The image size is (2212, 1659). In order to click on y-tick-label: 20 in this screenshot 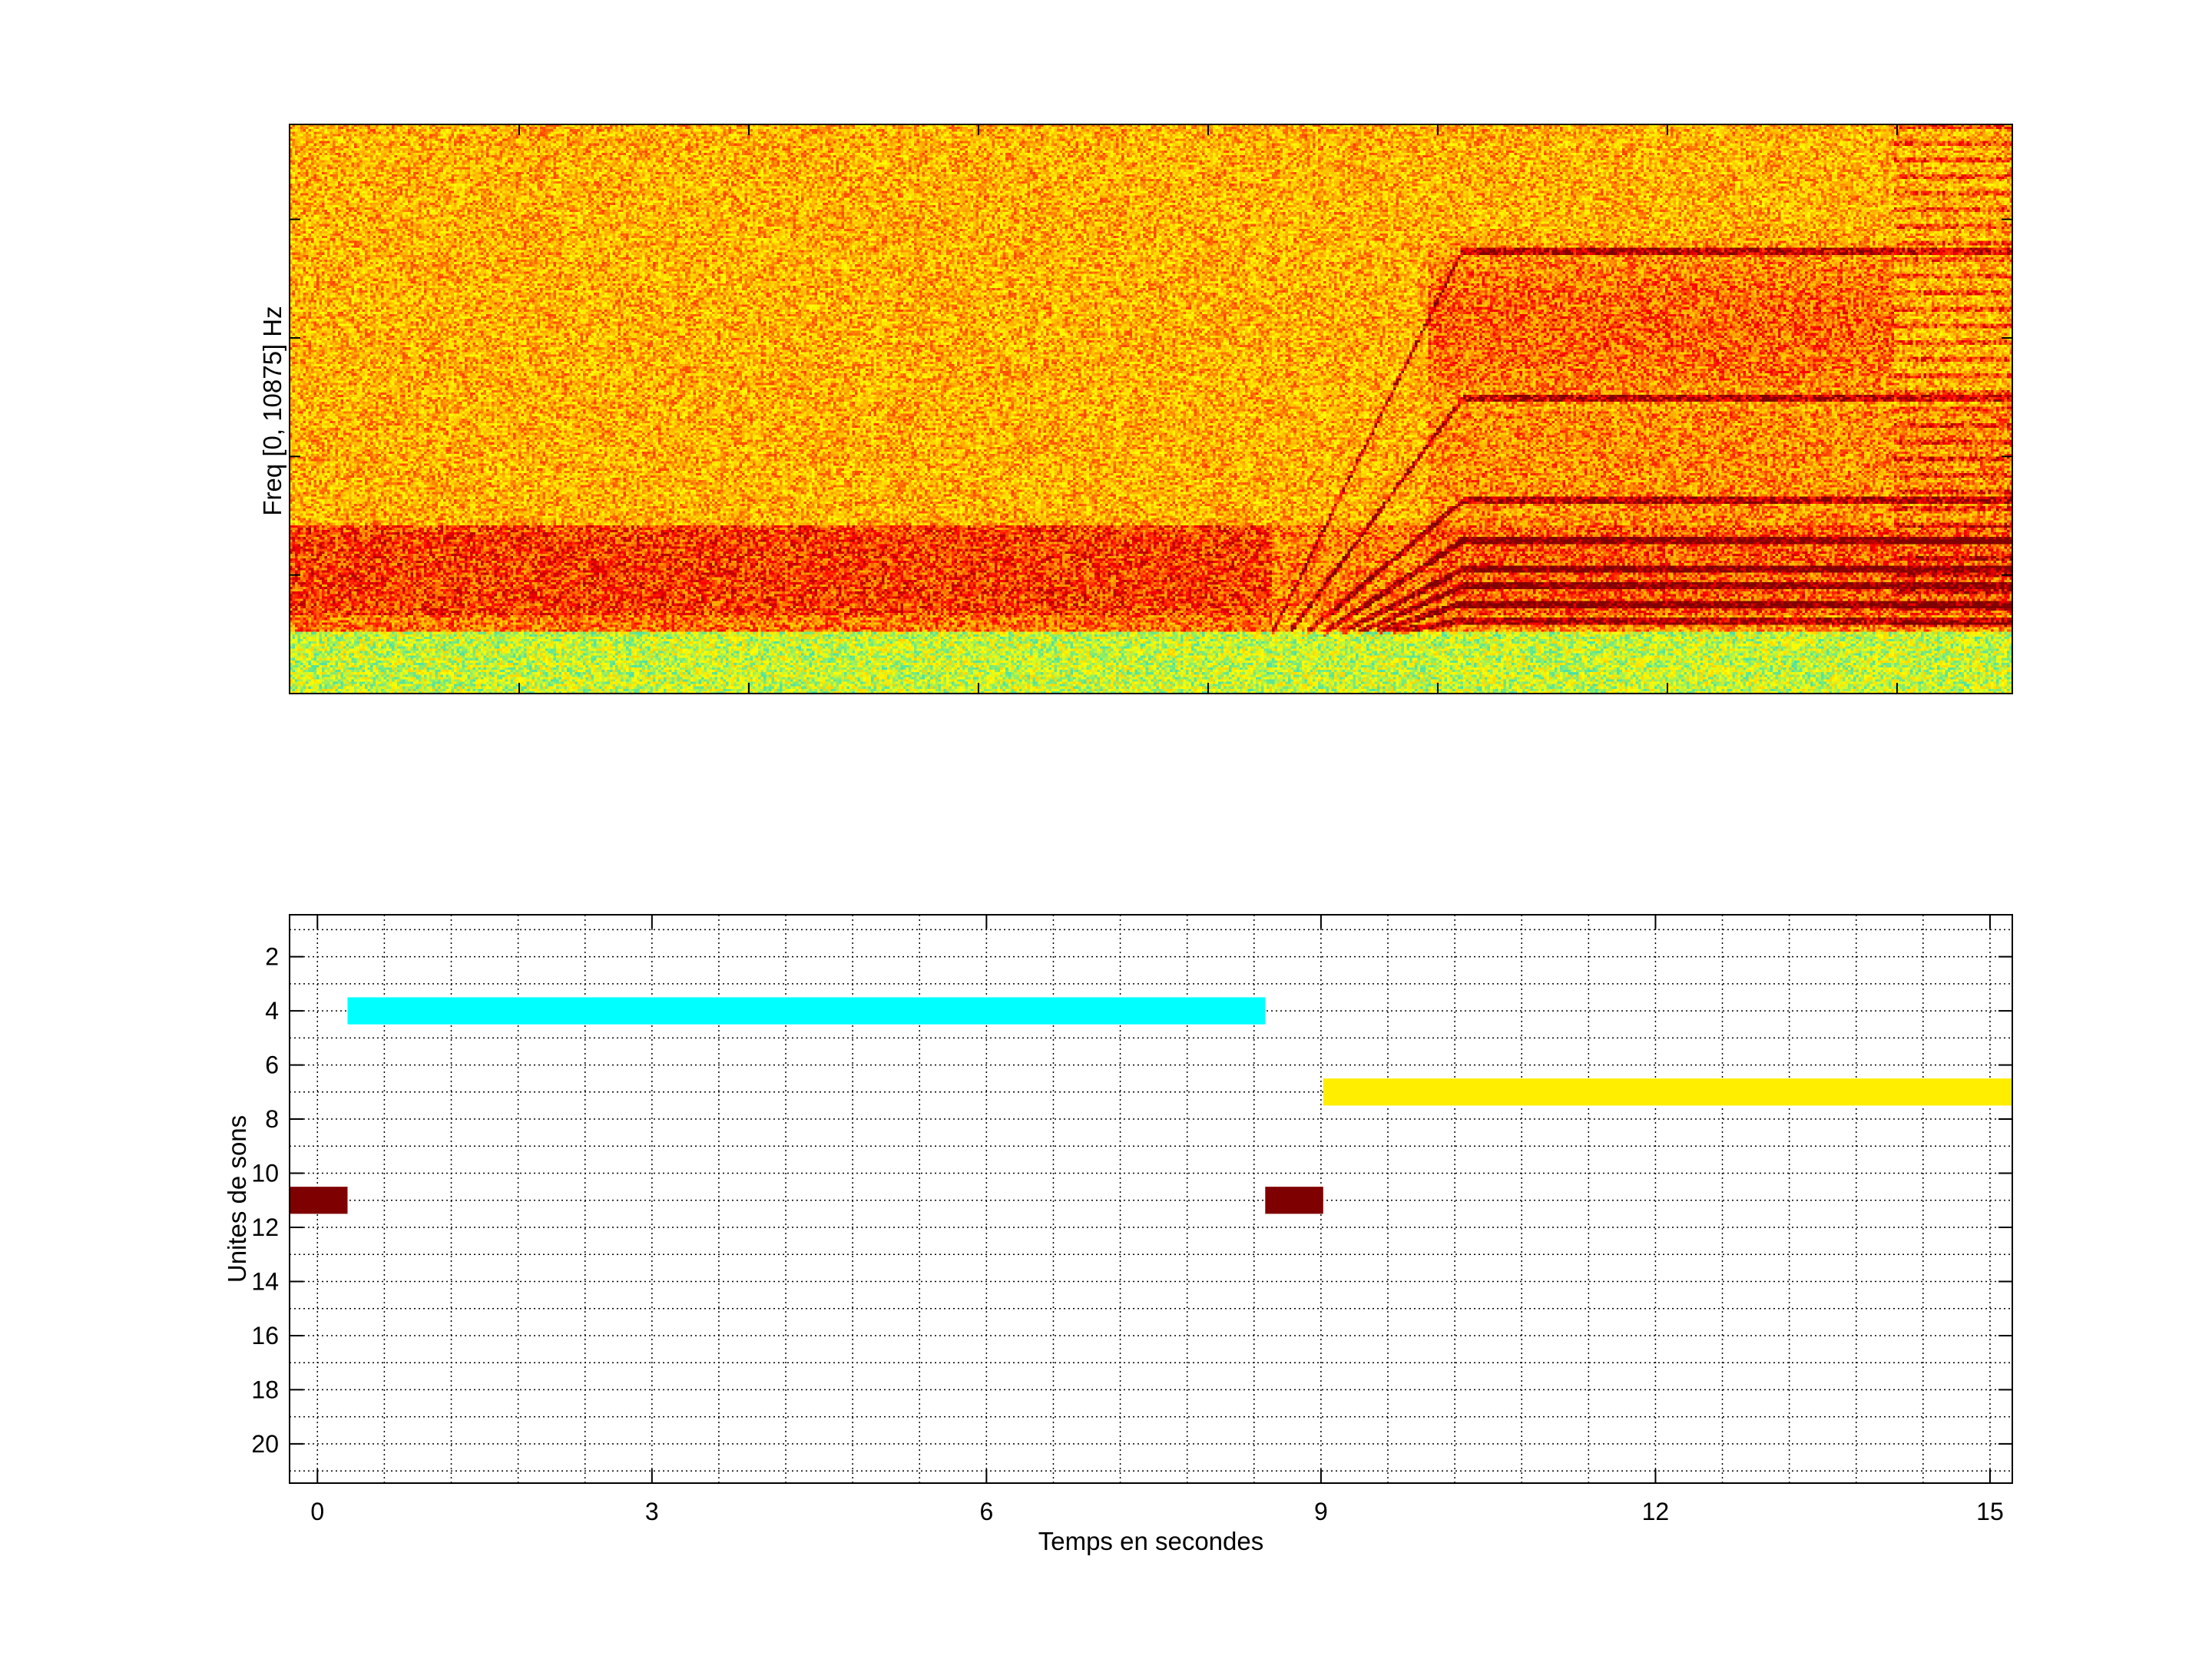, I will do `click(265, 1444)`.